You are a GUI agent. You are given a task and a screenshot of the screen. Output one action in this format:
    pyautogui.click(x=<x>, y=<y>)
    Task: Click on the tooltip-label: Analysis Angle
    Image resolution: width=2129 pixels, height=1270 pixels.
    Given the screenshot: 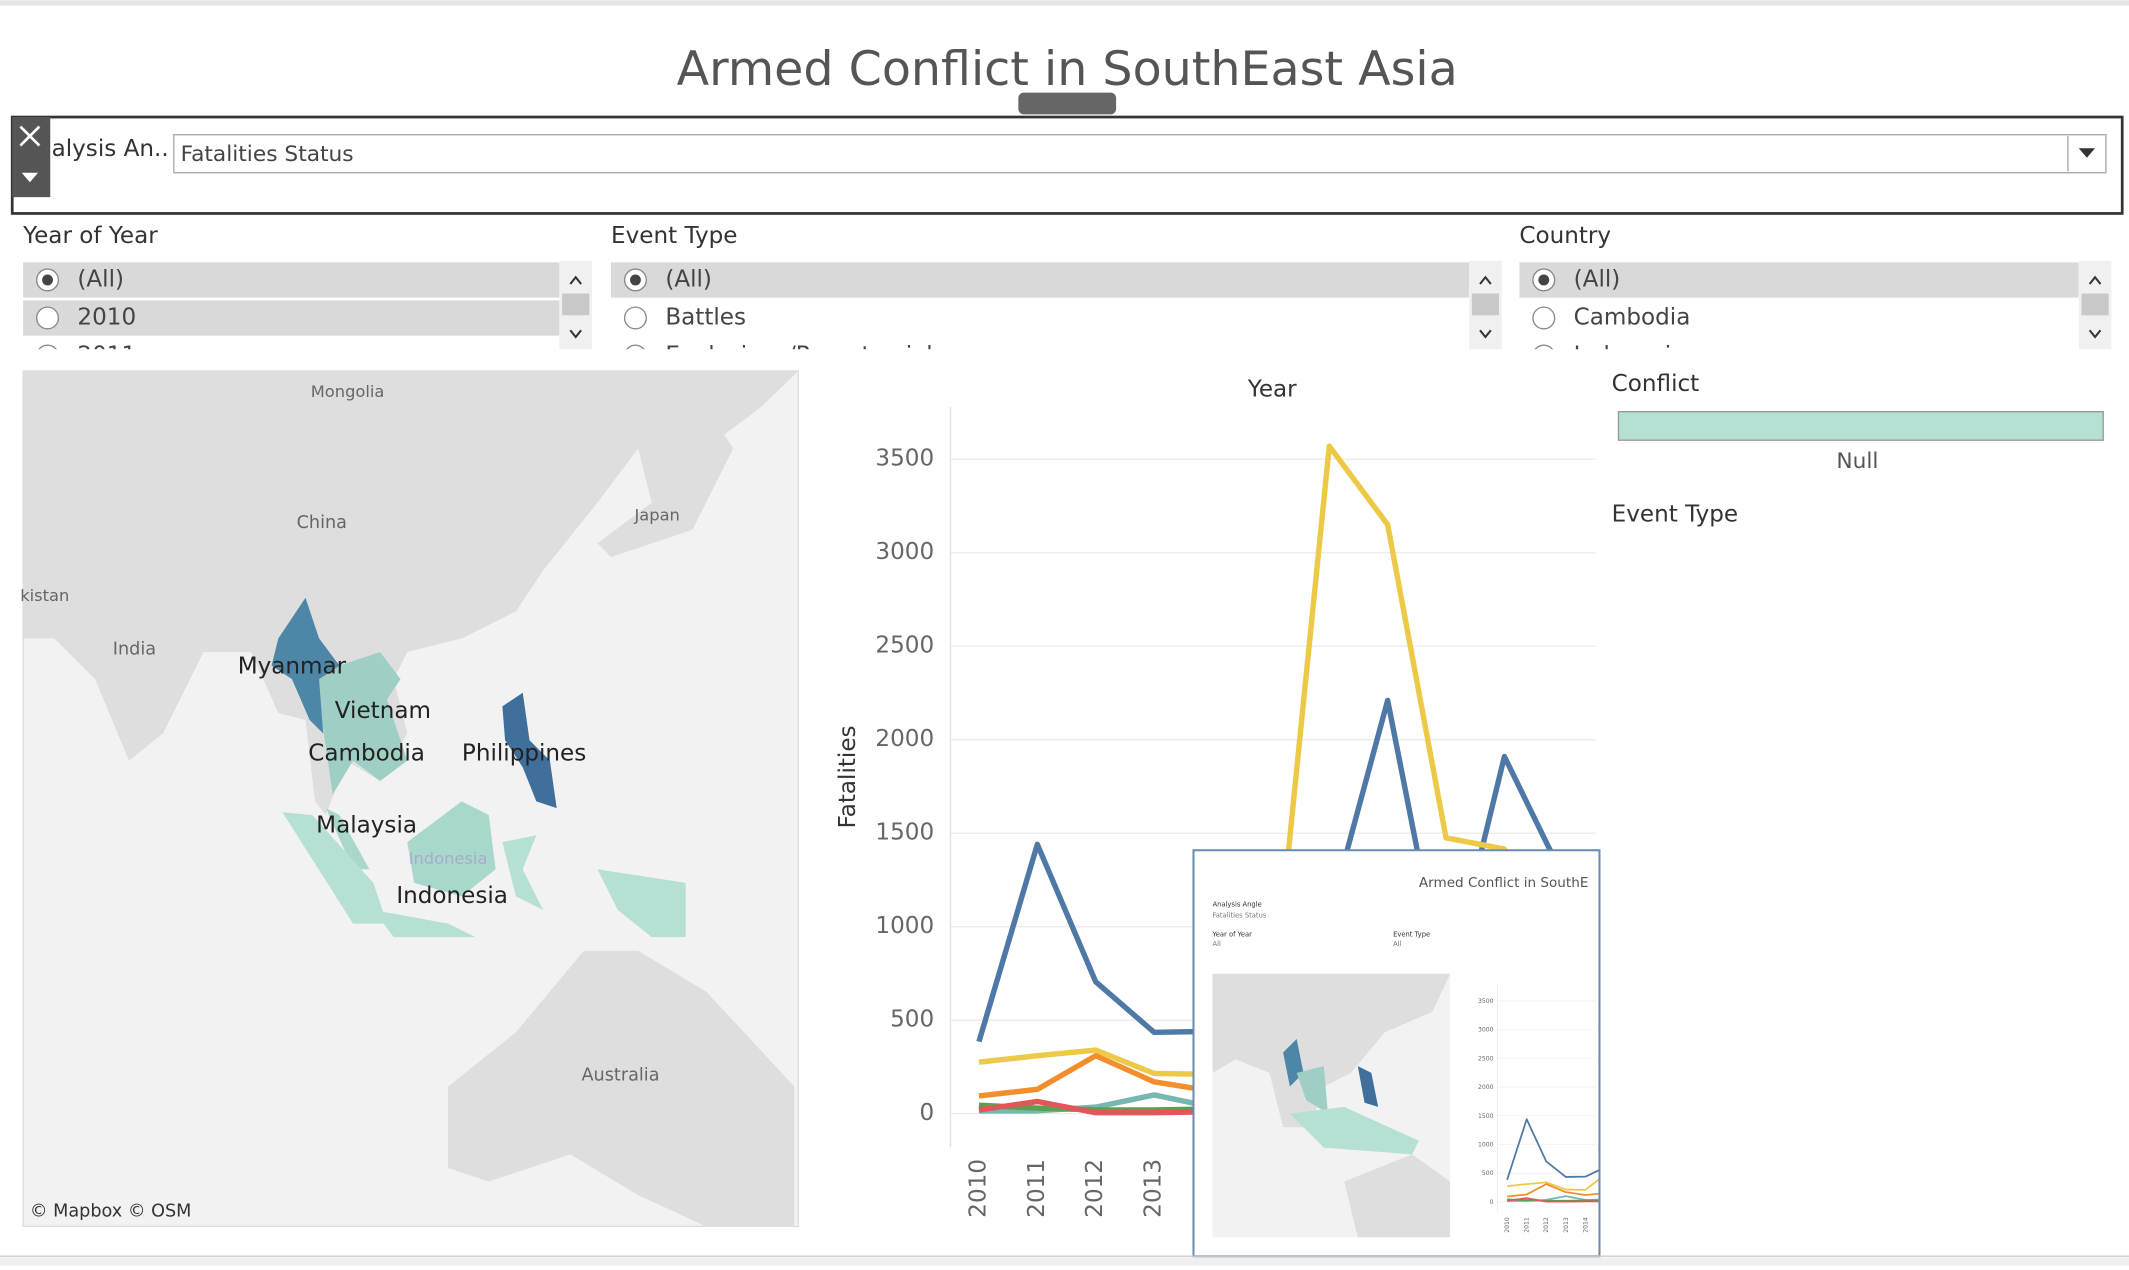 What is the action you would take?
    pyautogui.click(x=1236, y=905)
    